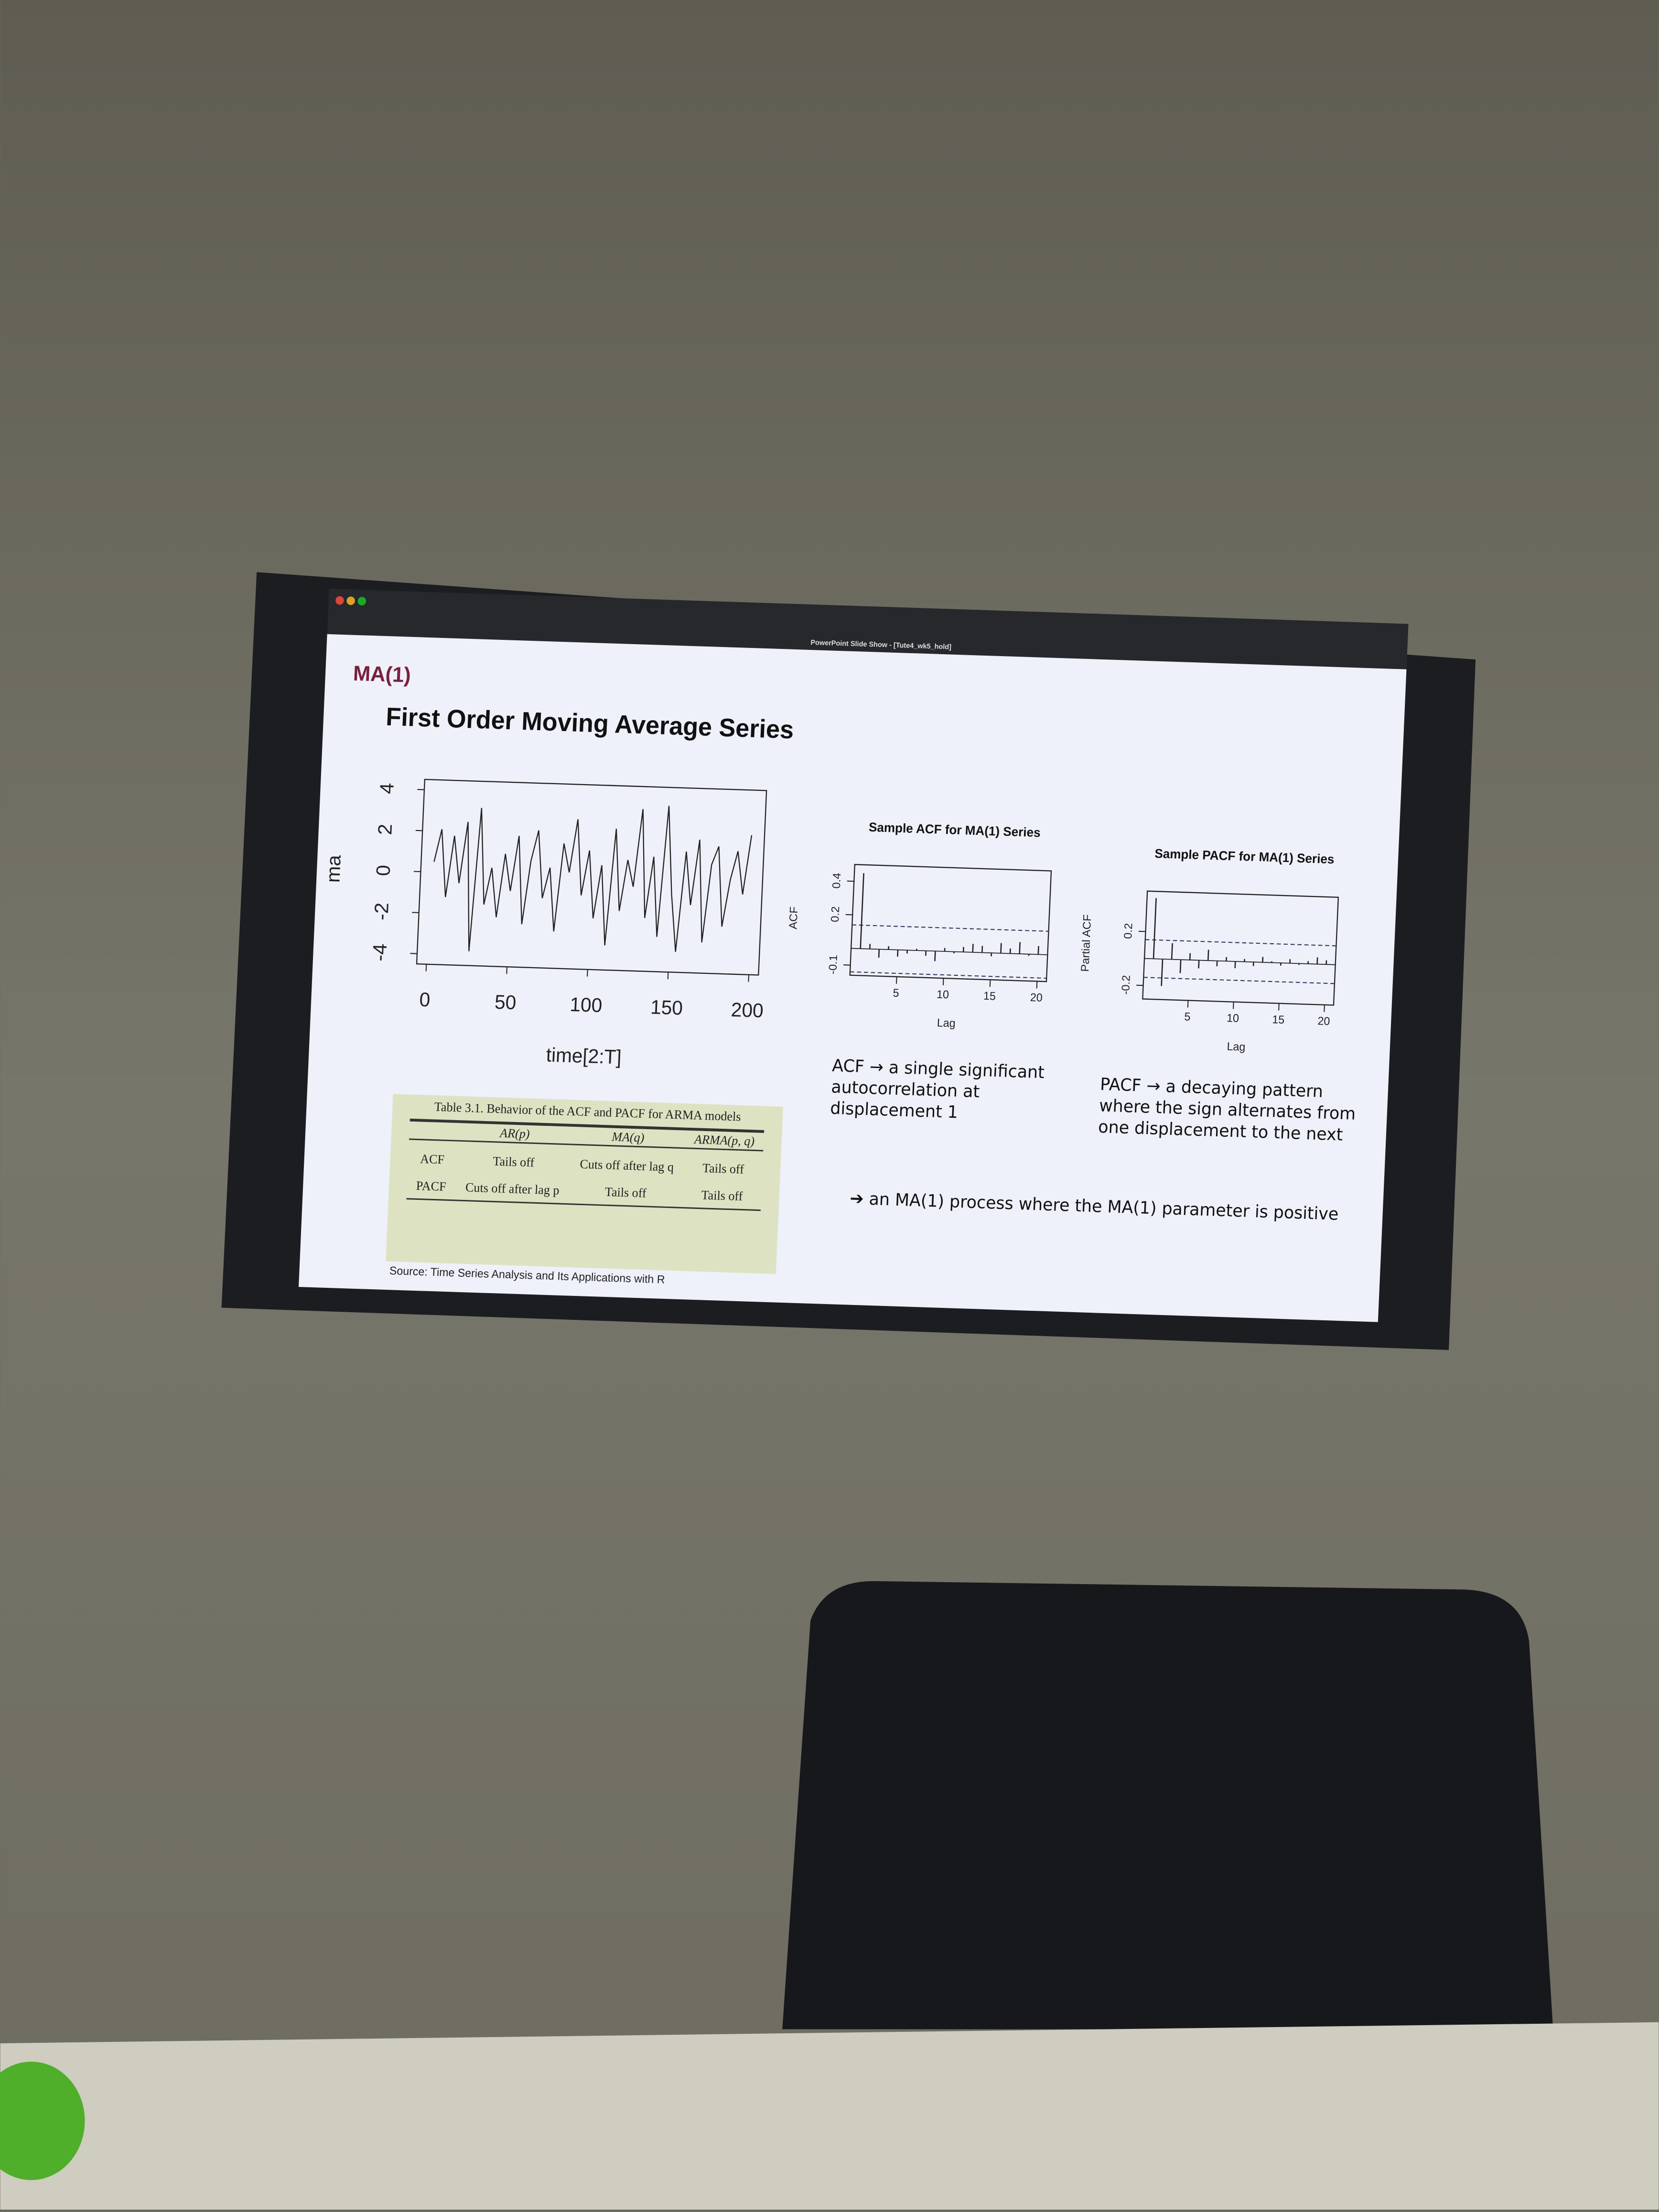 The height and width of the screenshot is (2212, 1659). What do you see at coordinates (382, 911) in the screenshot?
I see `y-tick-label: -2` at bounding box center [382, 911].